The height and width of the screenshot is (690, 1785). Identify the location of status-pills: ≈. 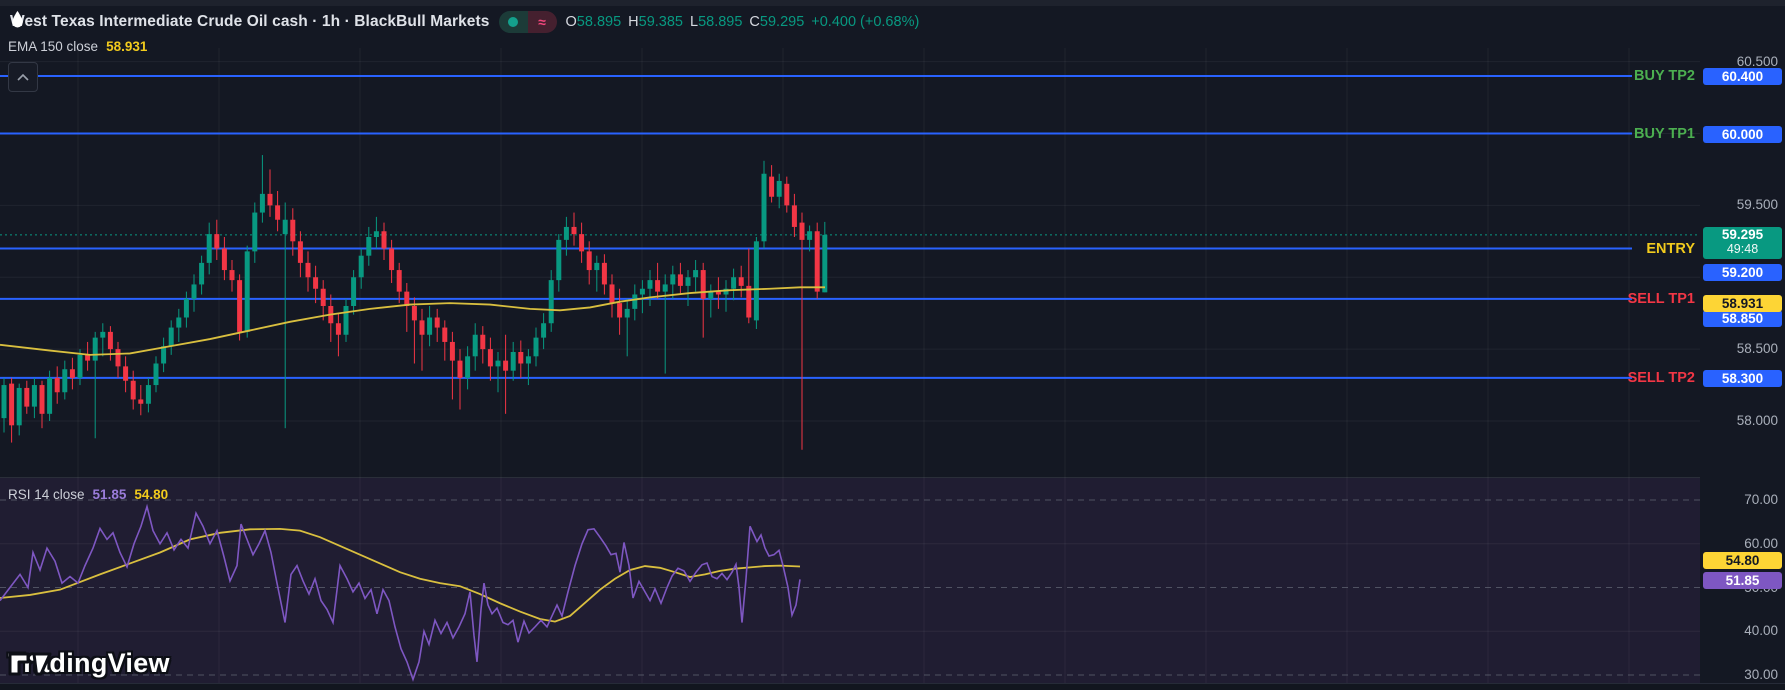
(527, 22).